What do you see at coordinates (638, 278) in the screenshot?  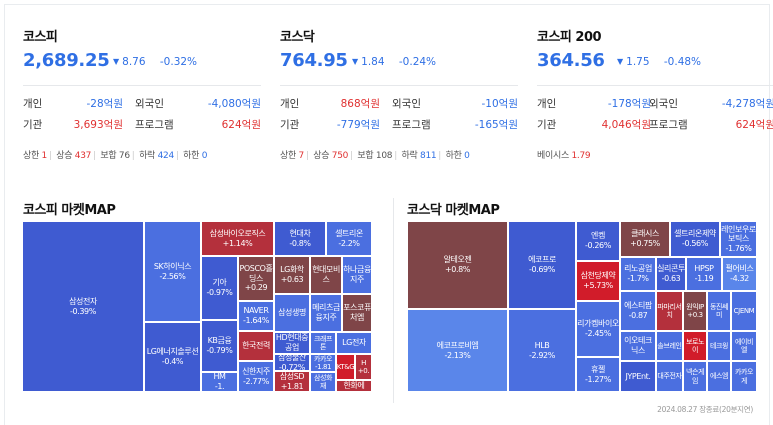 I see `stock-change-rate: -1.7%` at bounding box center [638, 278].